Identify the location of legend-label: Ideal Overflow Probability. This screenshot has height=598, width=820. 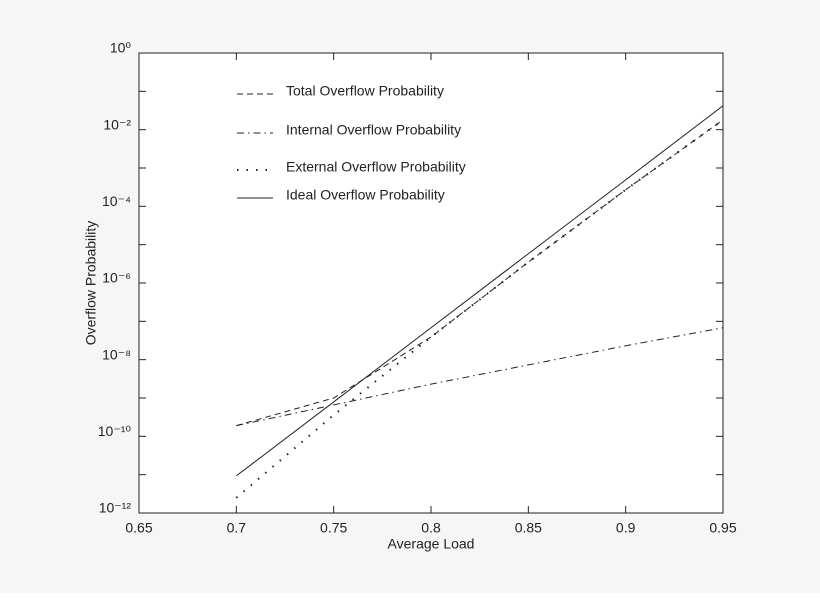
(365, 195).